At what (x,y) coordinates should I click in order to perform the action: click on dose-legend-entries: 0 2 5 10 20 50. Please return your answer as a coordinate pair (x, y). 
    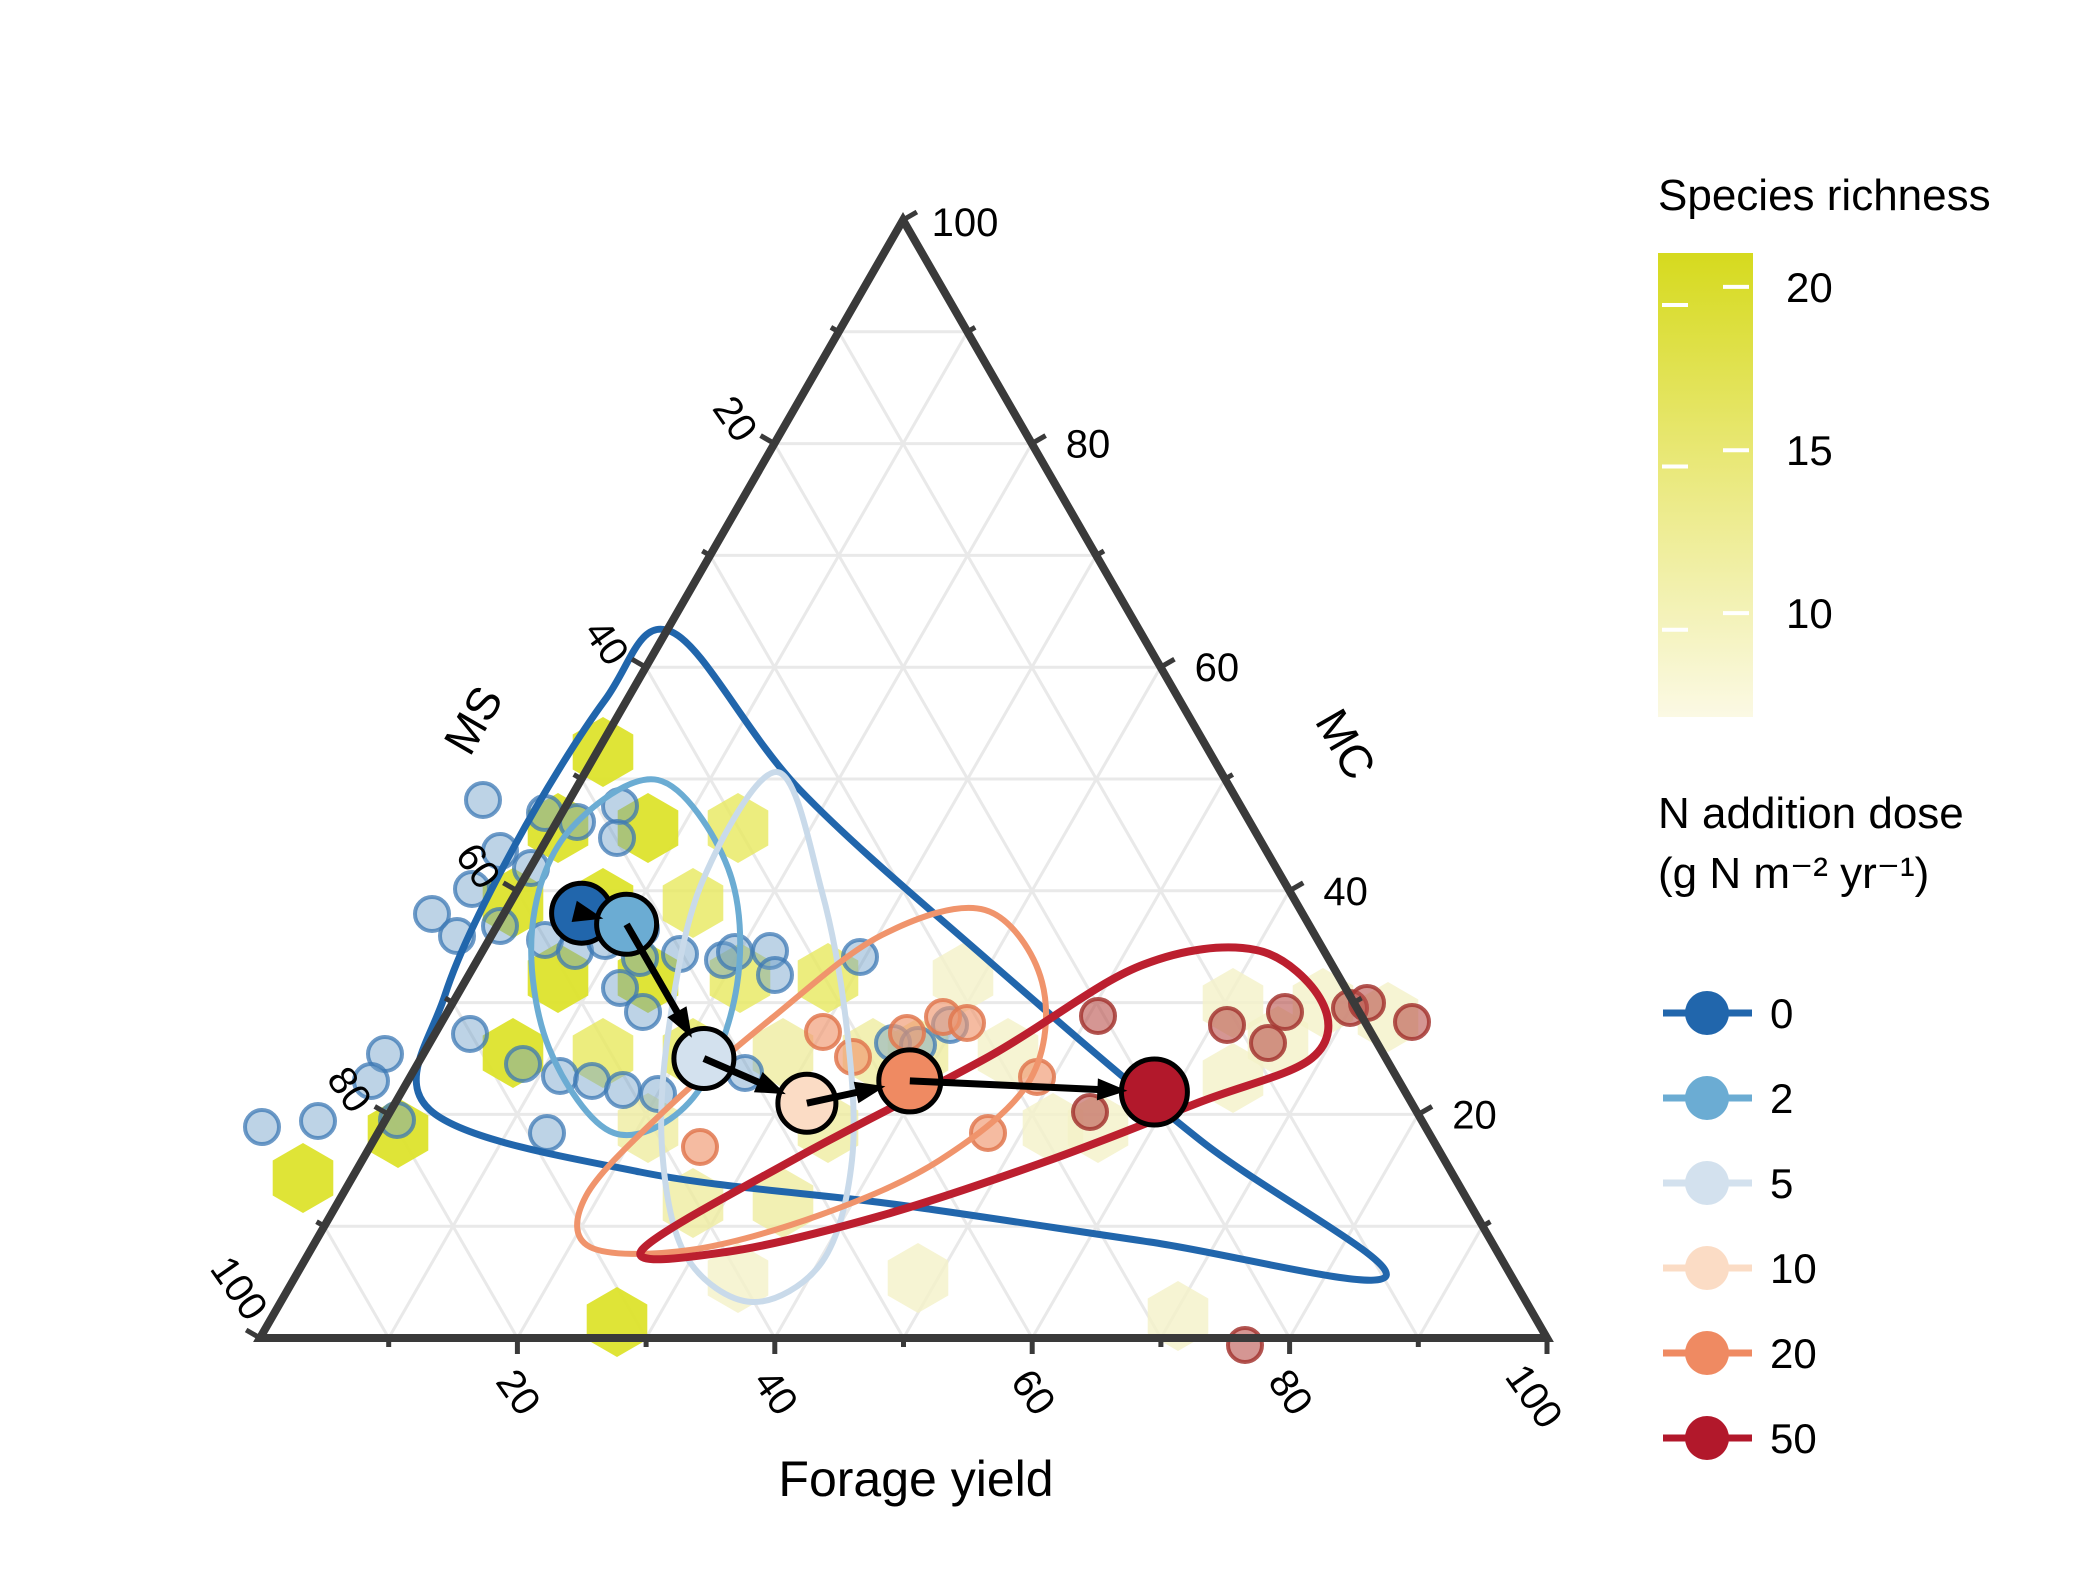
    Looking at the image, I should click on (1740, 1226).